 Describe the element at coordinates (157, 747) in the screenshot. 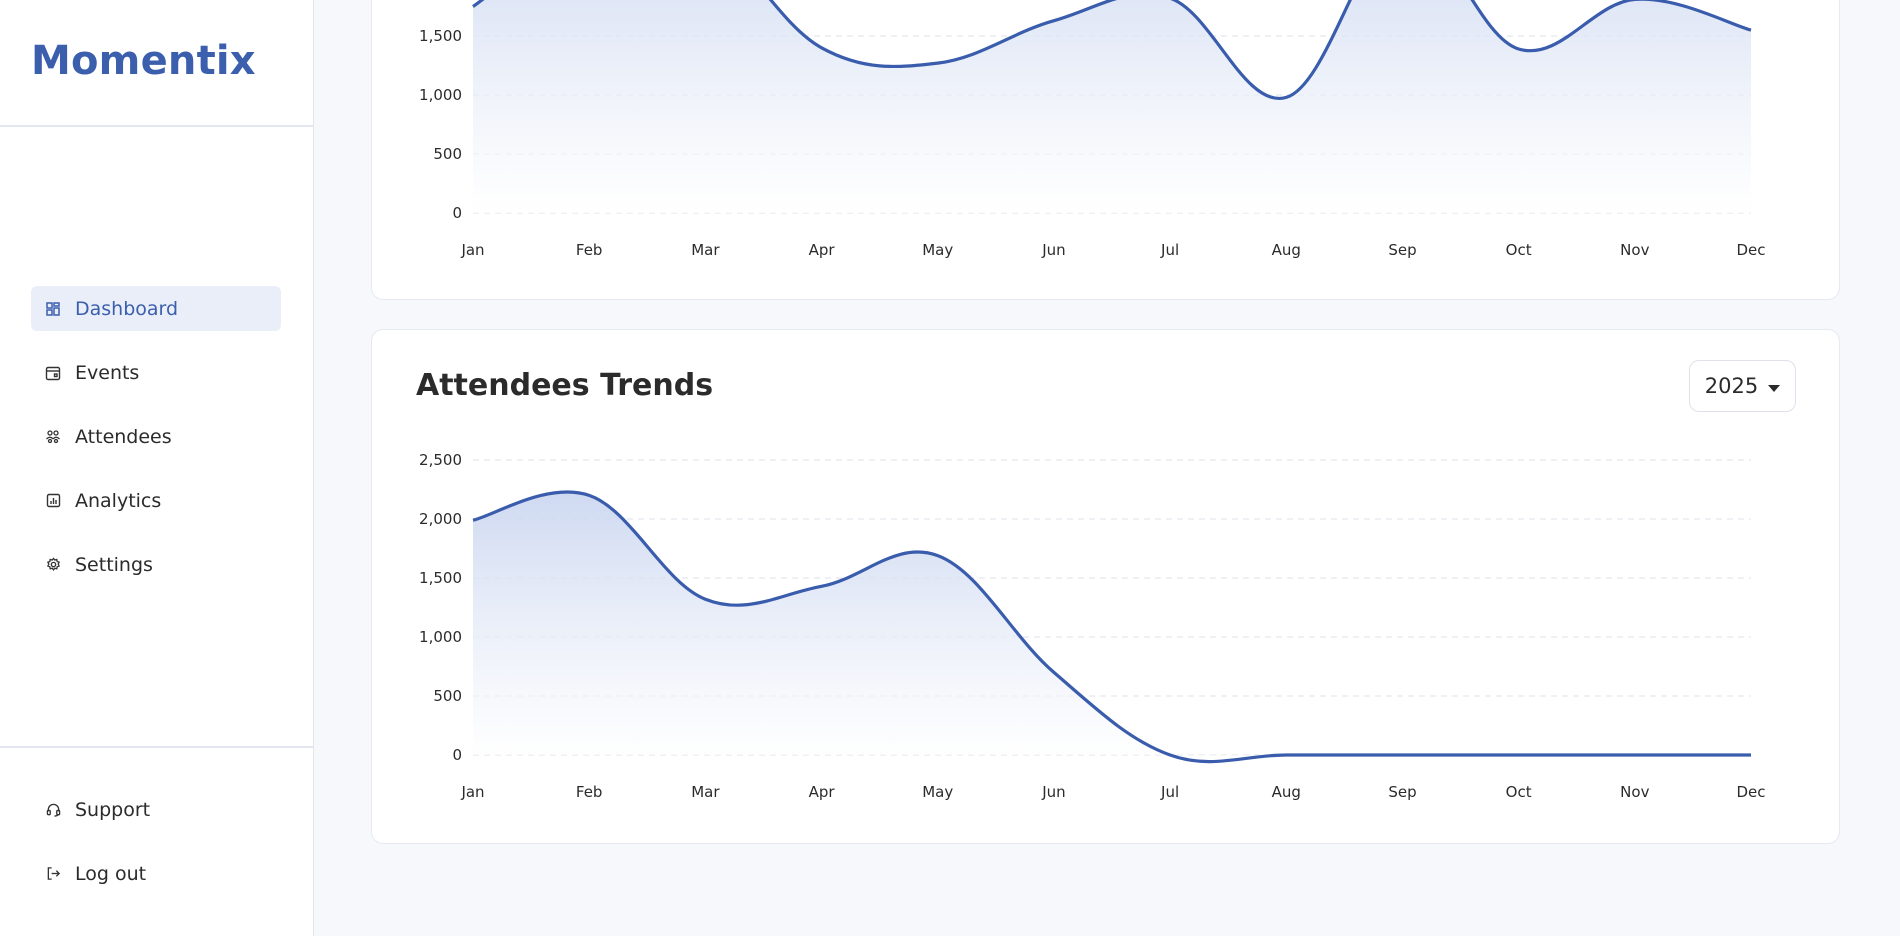

I see `sidebar-divider-bottom` at that location.